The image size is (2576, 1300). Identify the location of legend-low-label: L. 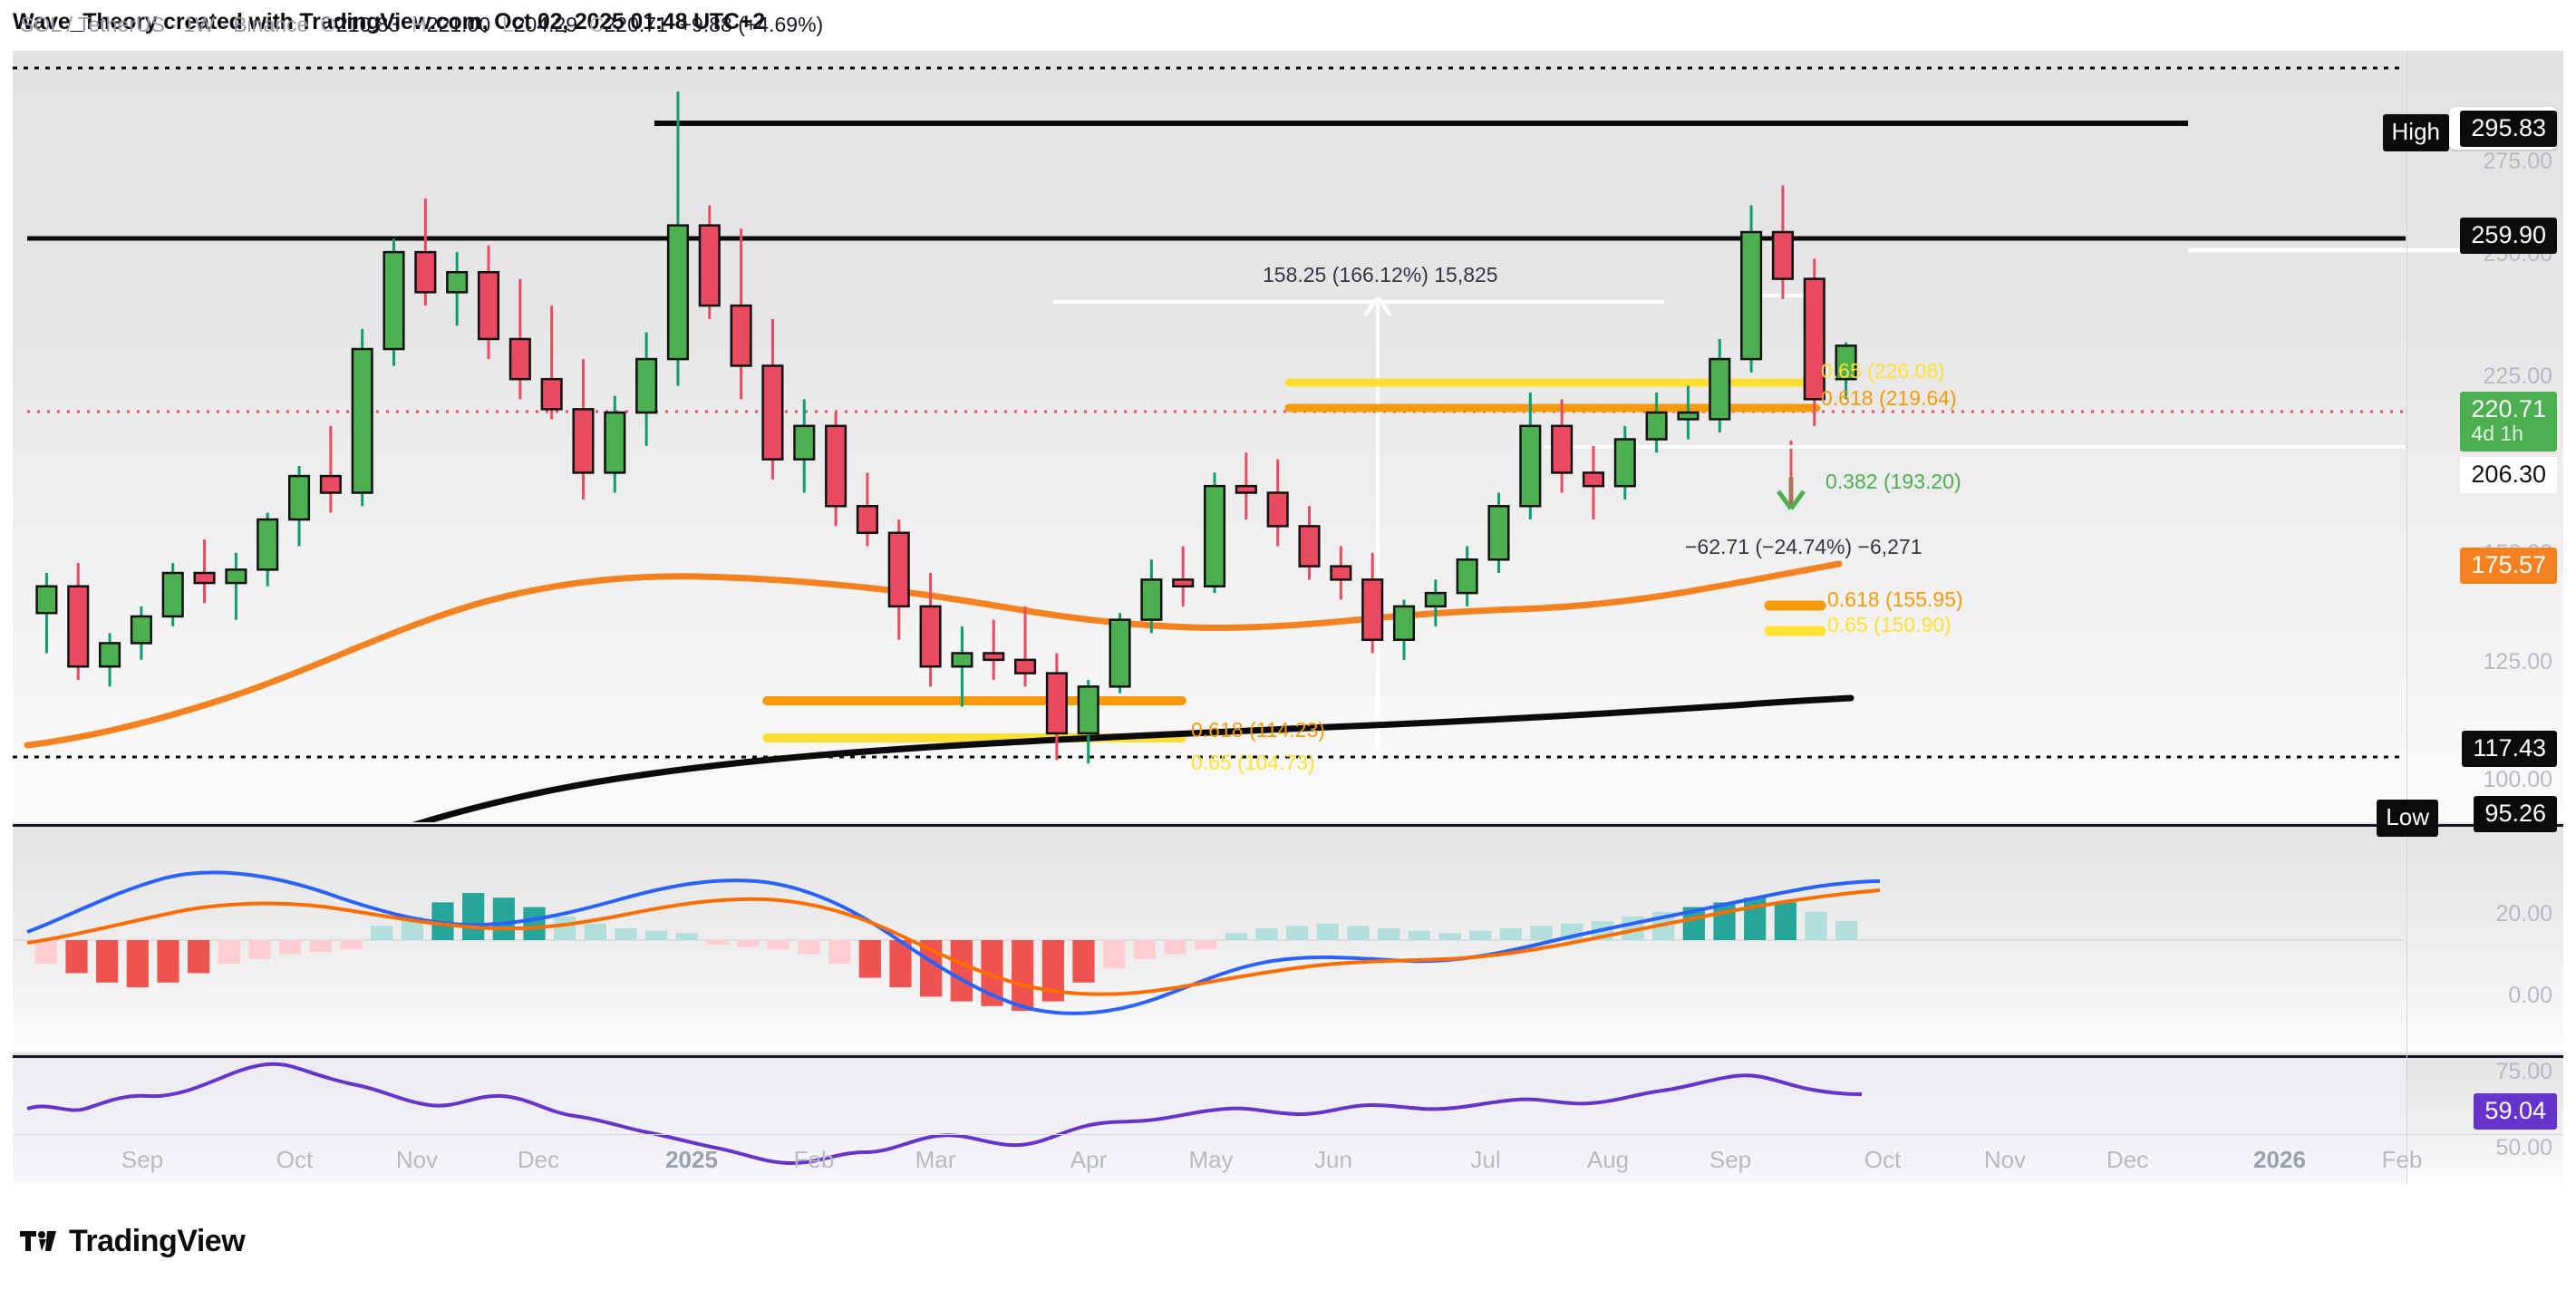
(507, 25).